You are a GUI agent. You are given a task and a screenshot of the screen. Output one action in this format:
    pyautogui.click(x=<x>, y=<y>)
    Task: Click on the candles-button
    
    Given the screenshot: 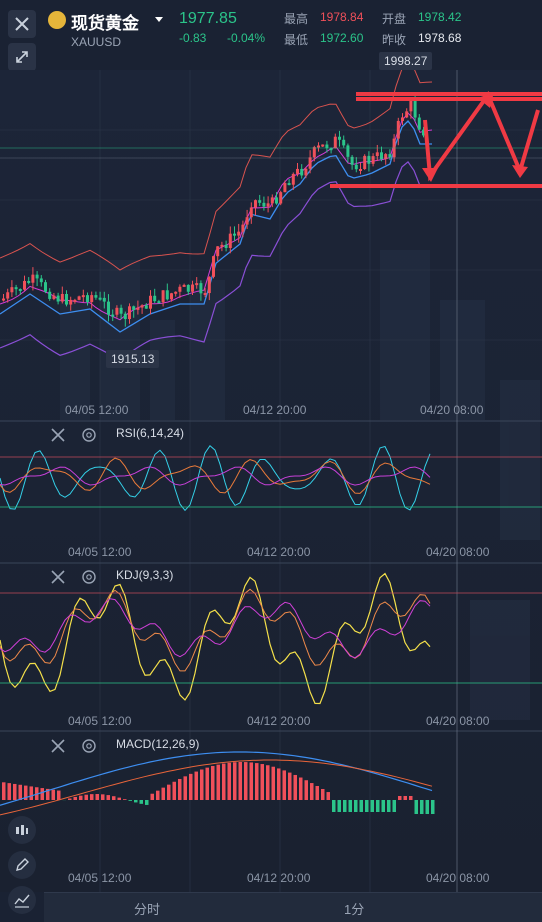 What is the action you would take?
    pyautogui.click(x=22, y=830)
    